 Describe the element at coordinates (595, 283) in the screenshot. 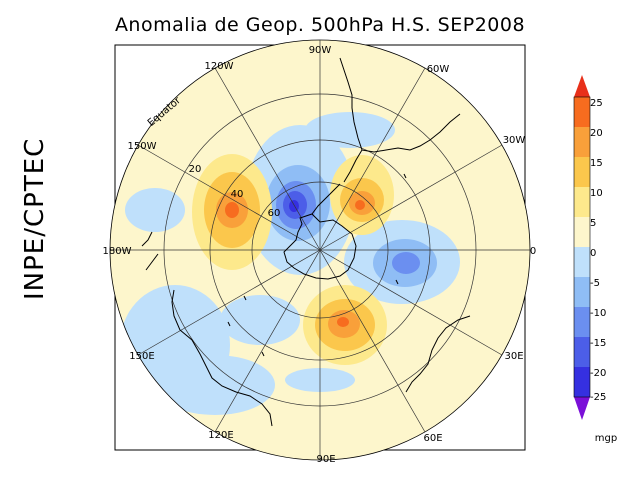

I see `colorbar-label-m5: -5` at that location.